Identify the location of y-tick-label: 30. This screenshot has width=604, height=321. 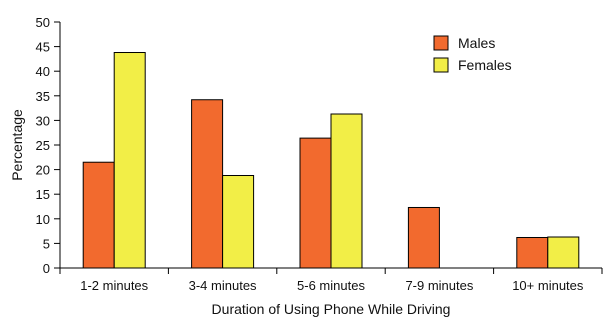
(43, 120).